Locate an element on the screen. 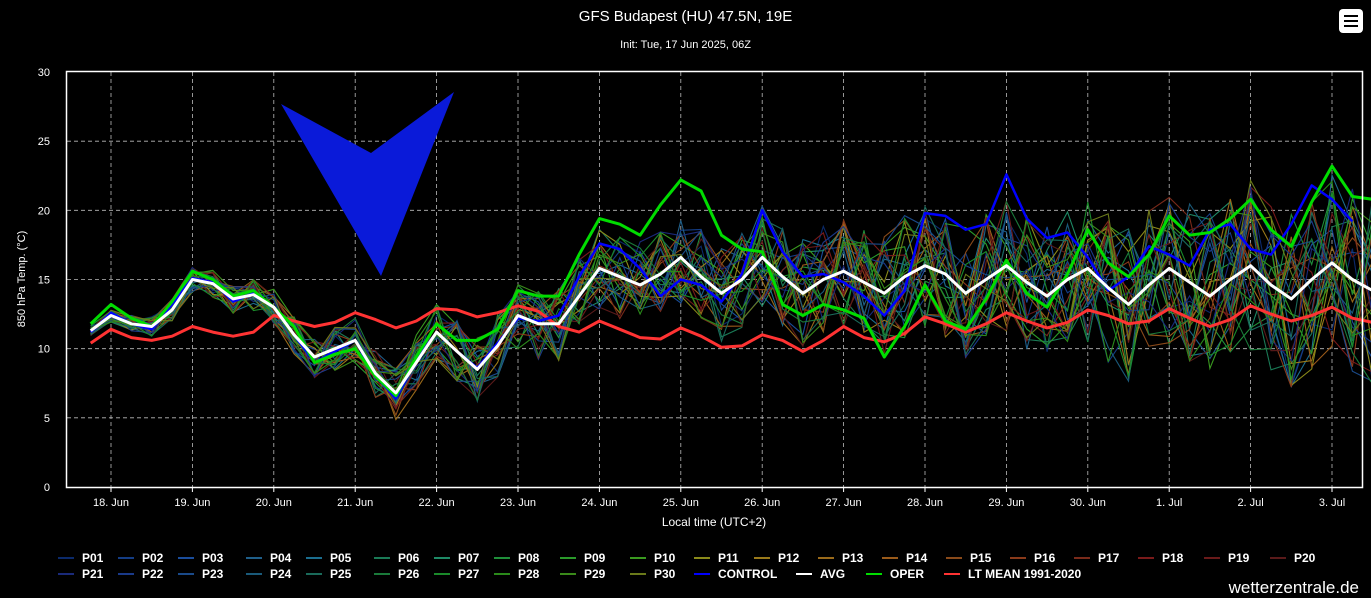 The height and width of the screenshot is (598, 1371). legend-item-label: P26 is located at coordinates (409, 574).